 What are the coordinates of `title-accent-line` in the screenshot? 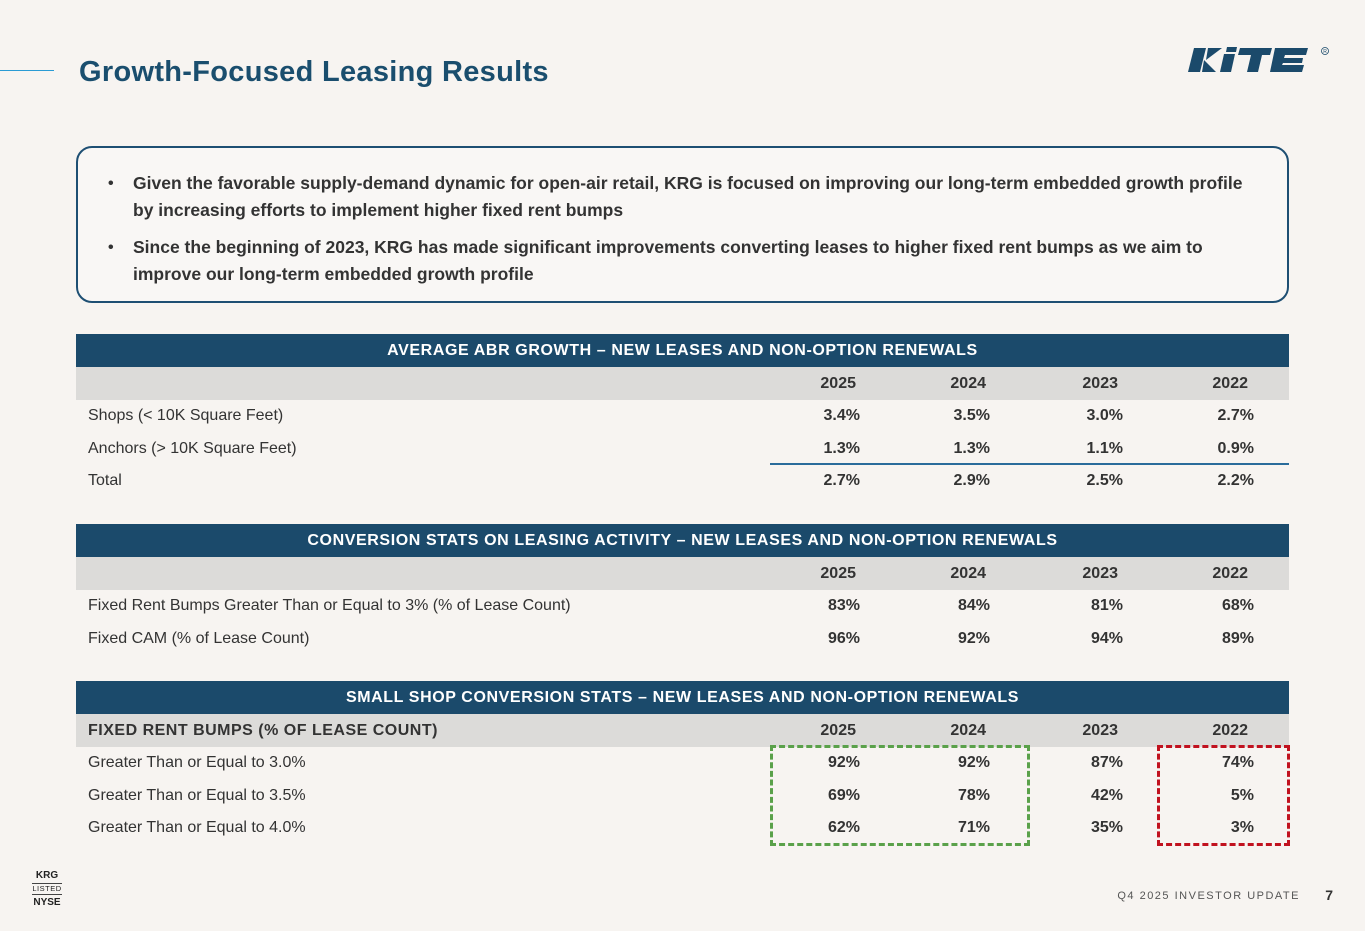 It's located at (27, 70).